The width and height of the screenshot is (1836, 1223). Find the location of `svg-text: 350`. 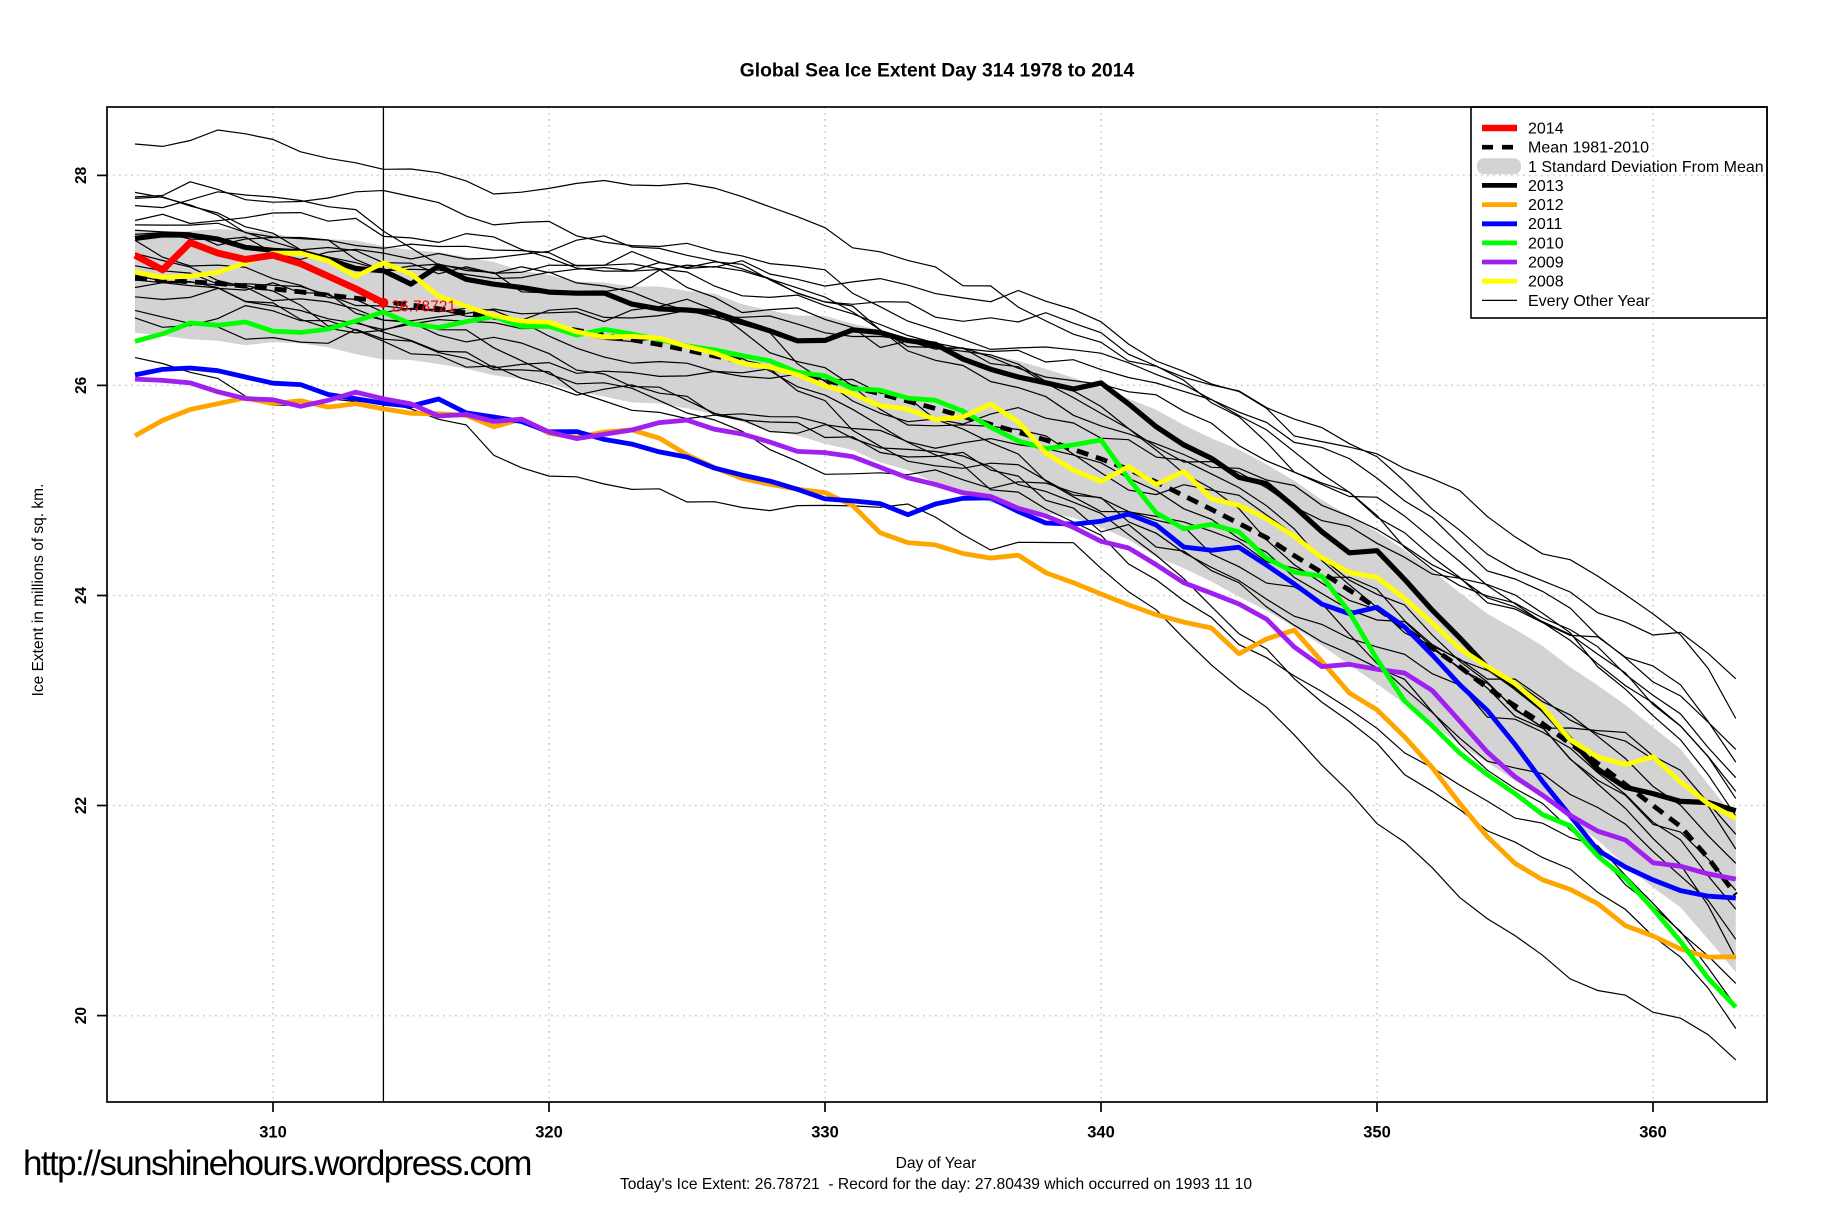

svg-text: 350 is located at coordinates (1377, 1133).